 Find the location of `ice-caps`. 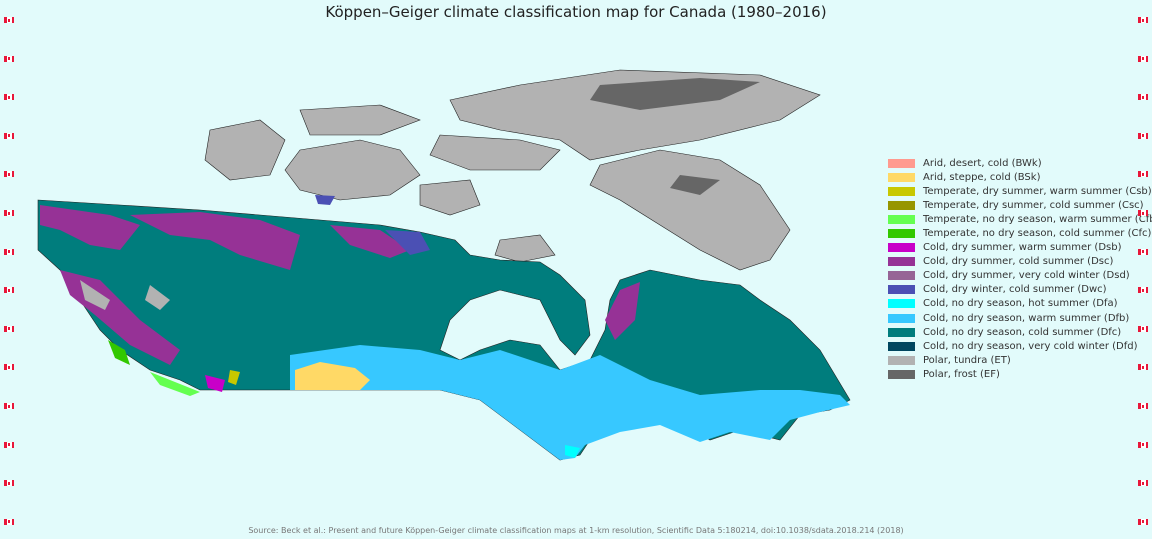

ice-caps is located at coordinates (675, 136).